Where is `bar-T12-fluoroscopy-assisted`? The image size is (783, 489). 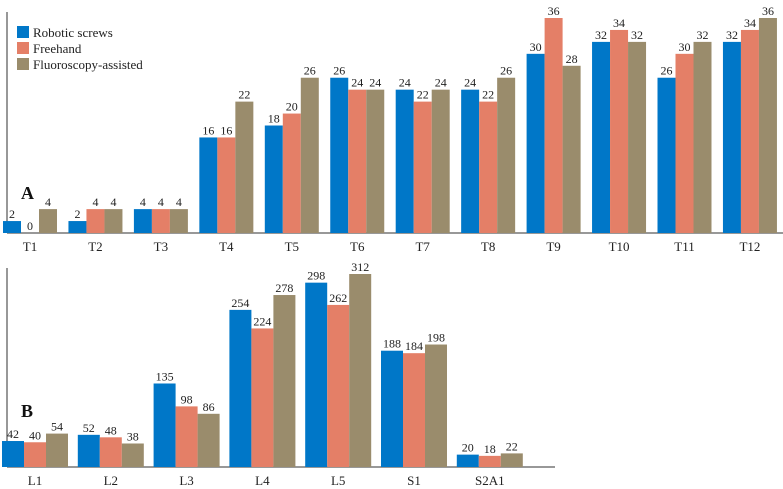 bar-T12-fluoroscopy-assisted is located at coordinates (767, 125).